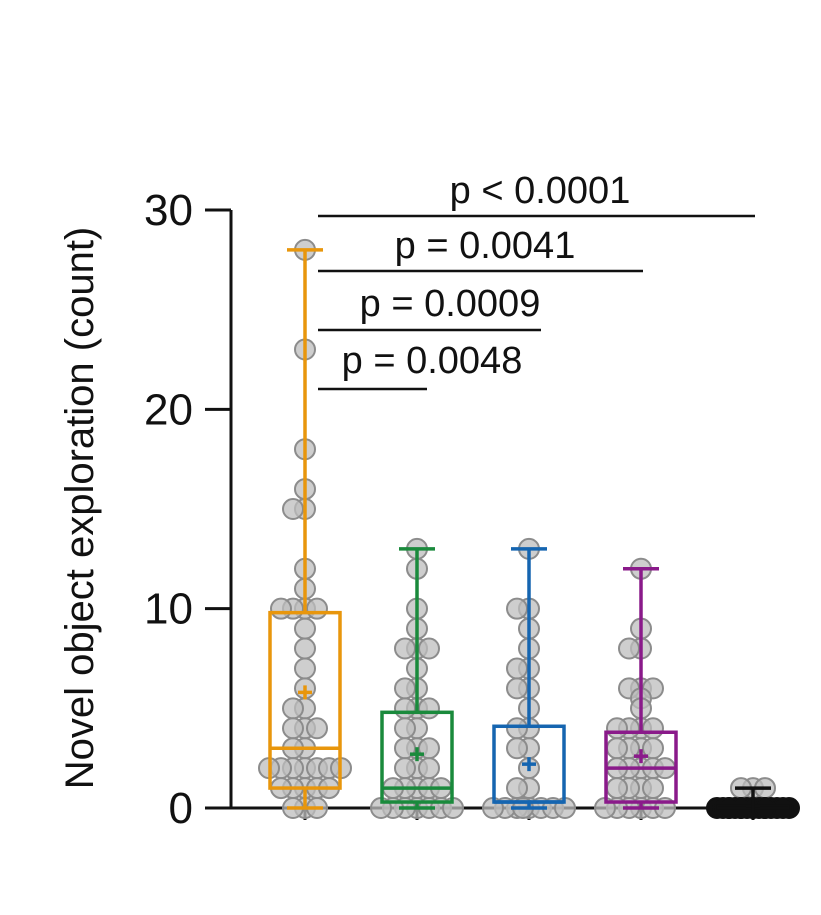 The height and width of the screenshot is (915, 821). What do you see at coordinates (540, 191) in the screenshot?
I see `comparison-label: p < 0.0001` at bounding box center [540, 191].